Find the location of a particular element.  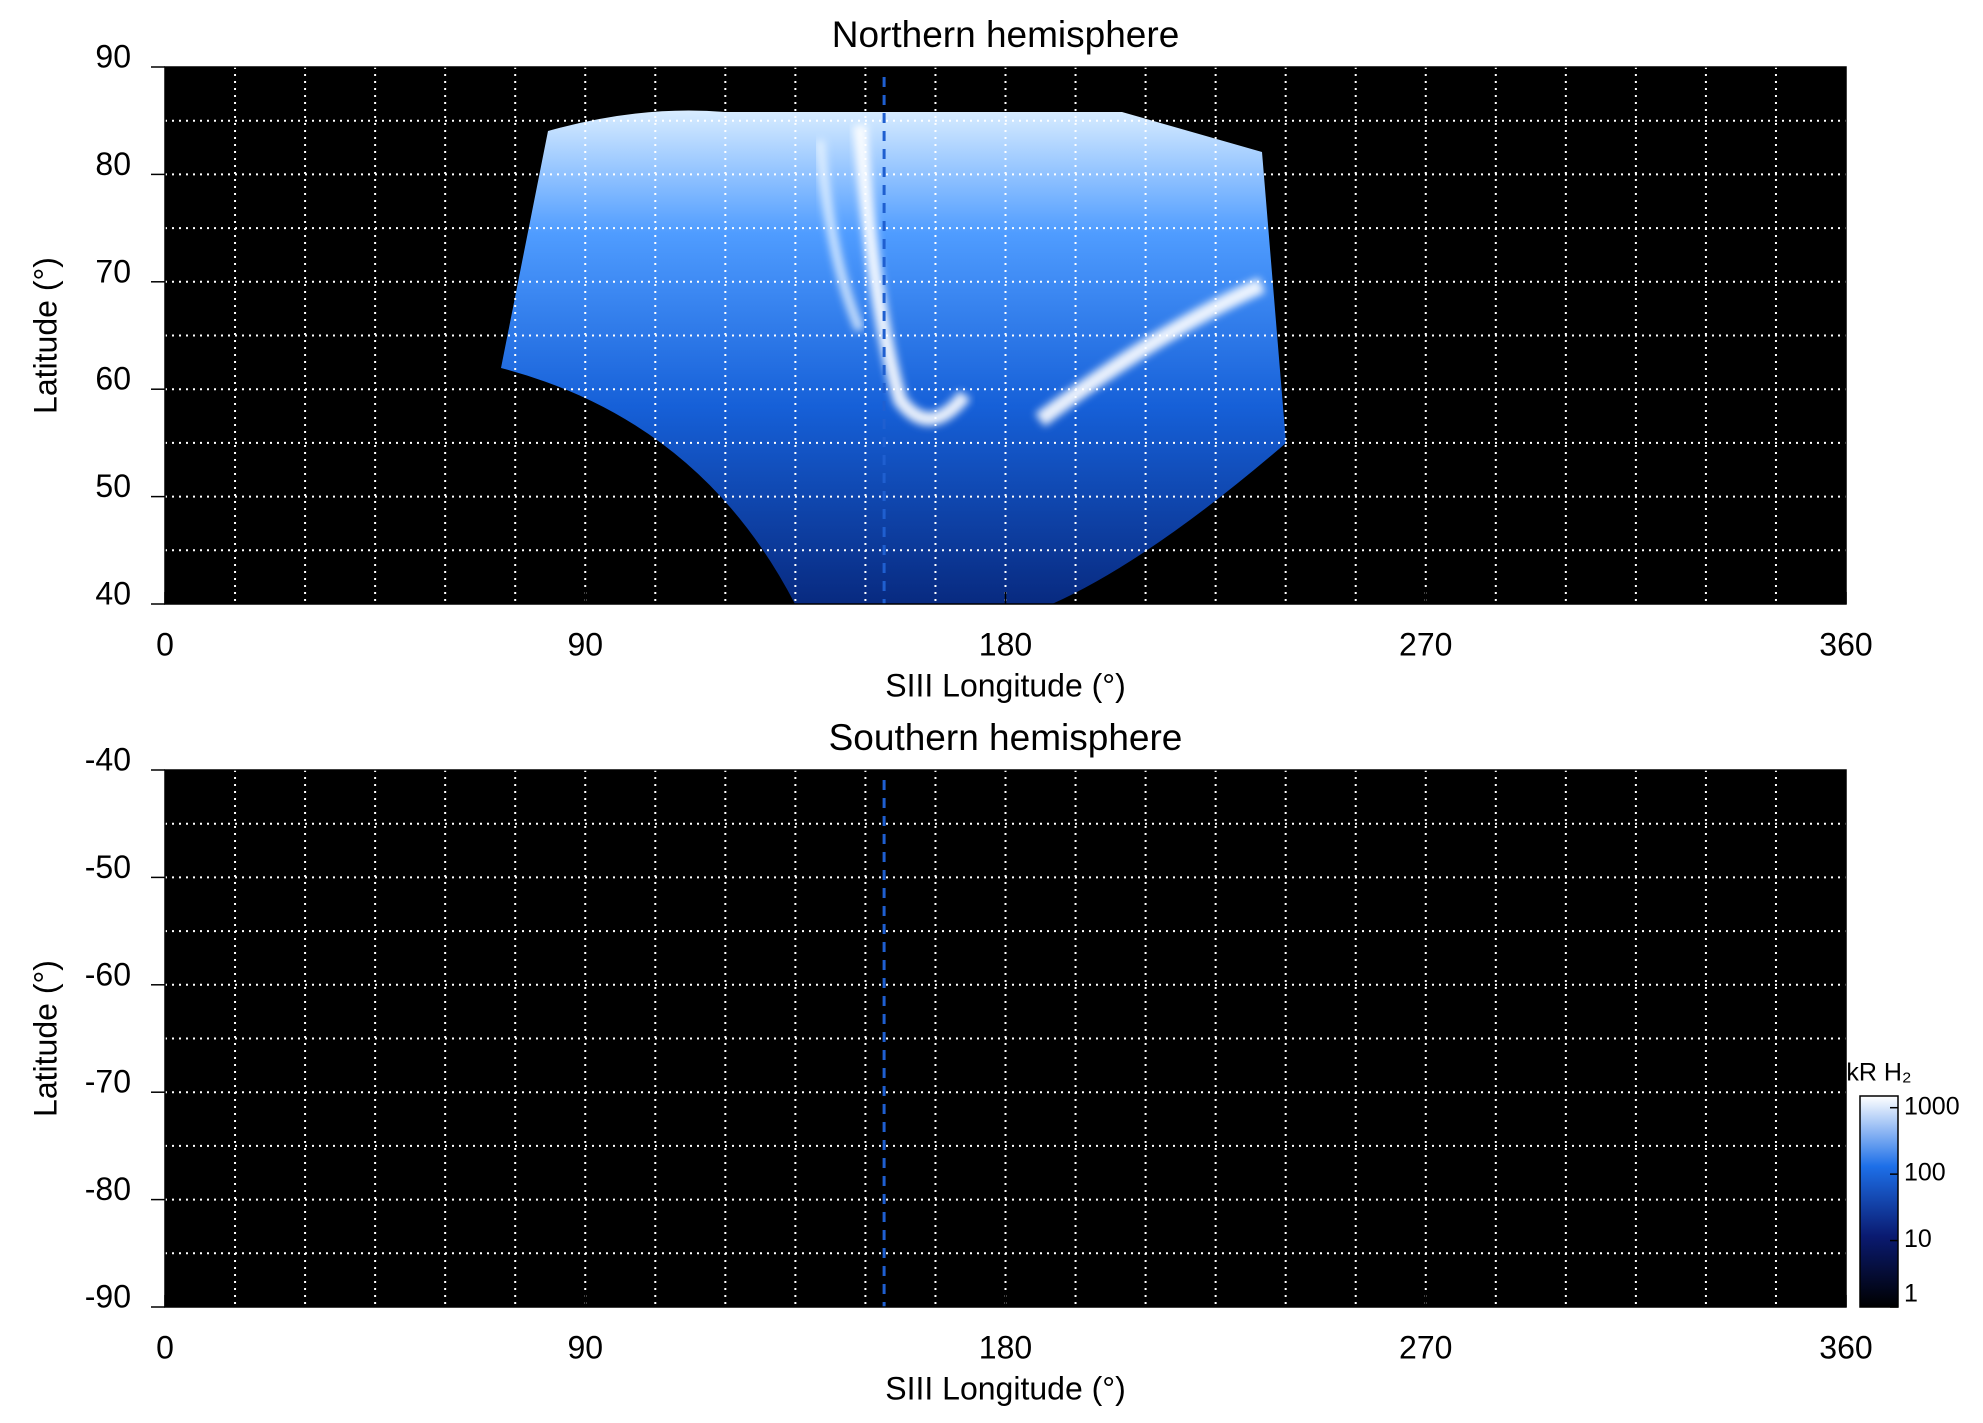

y-tick-label: -60 is located at coordinates (108, 974).